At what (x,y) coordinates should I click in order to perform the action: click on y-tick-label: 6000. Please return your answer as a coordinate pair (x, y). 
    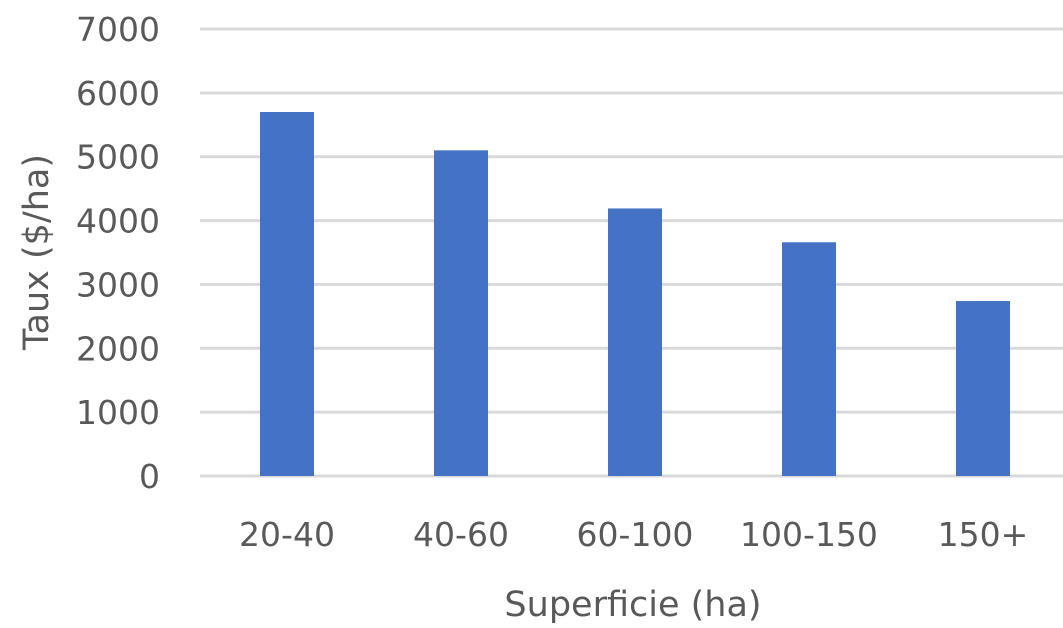
    Looking at the image, I should click on (118, 93).